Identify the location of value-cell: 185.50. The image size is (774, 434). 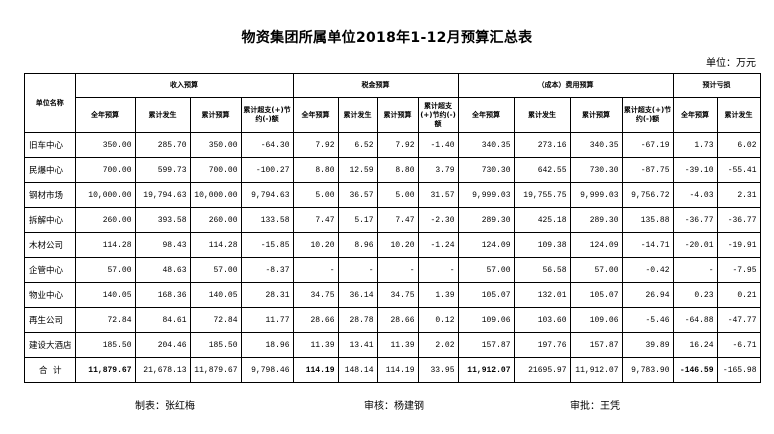
(105, 345).